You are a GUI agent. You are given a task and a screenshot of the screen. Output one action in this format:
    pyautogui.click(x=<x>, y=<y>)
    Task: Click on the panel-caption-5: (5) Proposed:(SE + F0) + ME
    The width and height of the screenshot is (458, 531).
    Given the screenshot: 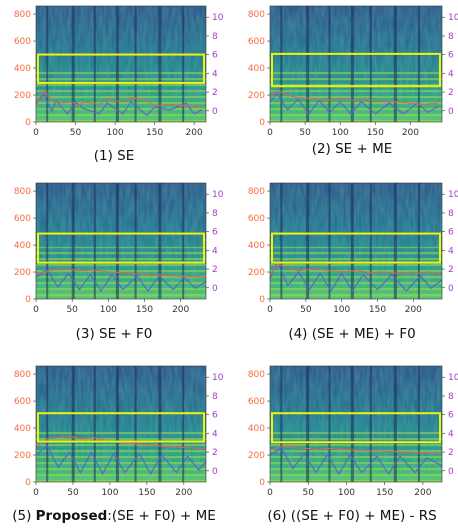 What is the action you would take?
    pyautogui.click(x=114, y=516)
    